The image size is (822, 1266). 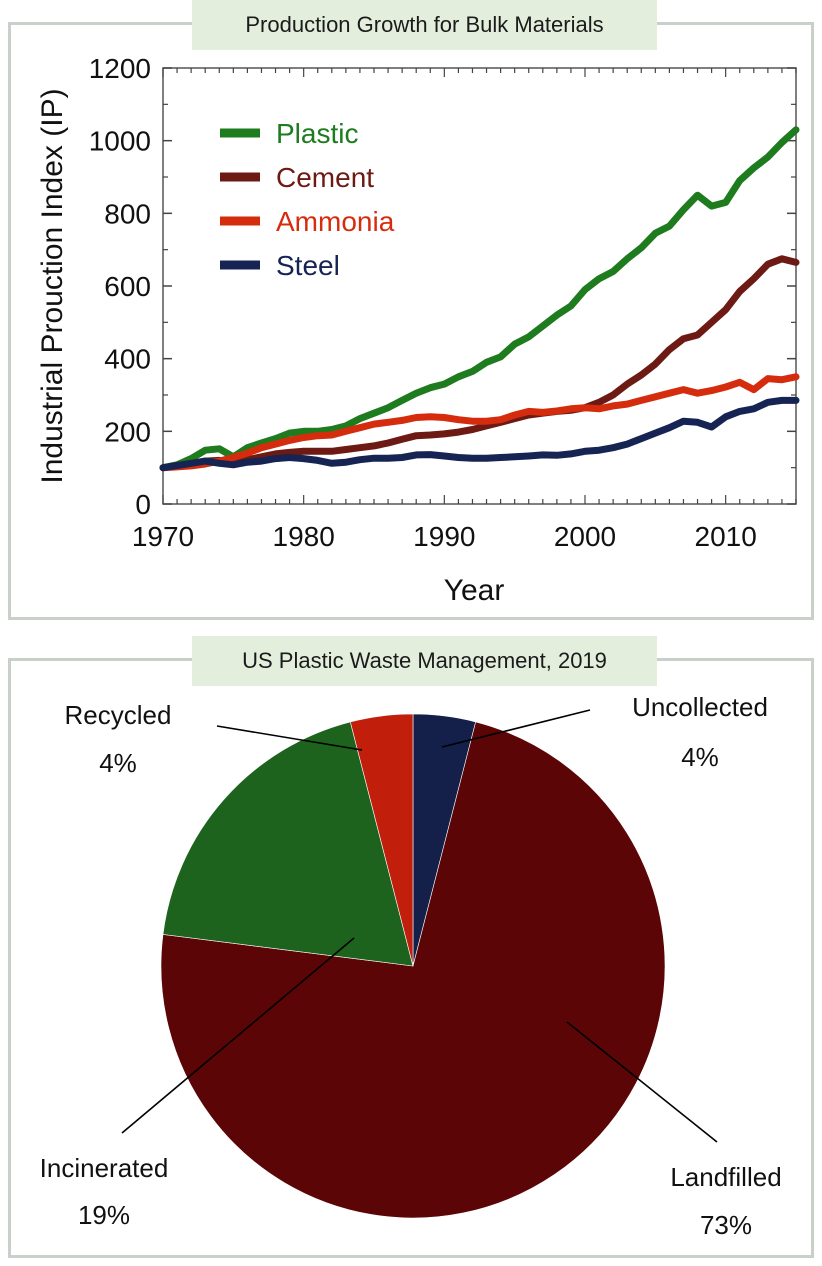 I want to click on y-tick-label: 600, so click(x=127, y=286).